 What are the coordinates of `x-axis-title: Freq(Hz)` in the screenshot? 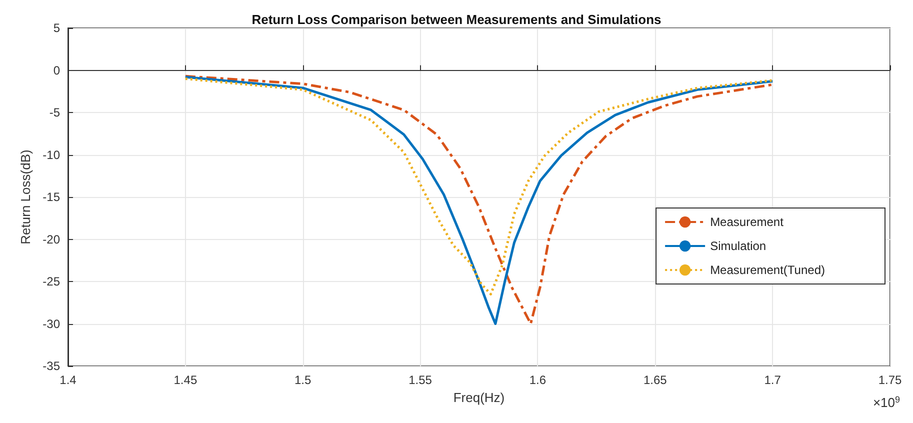 It's located at (479, 397).